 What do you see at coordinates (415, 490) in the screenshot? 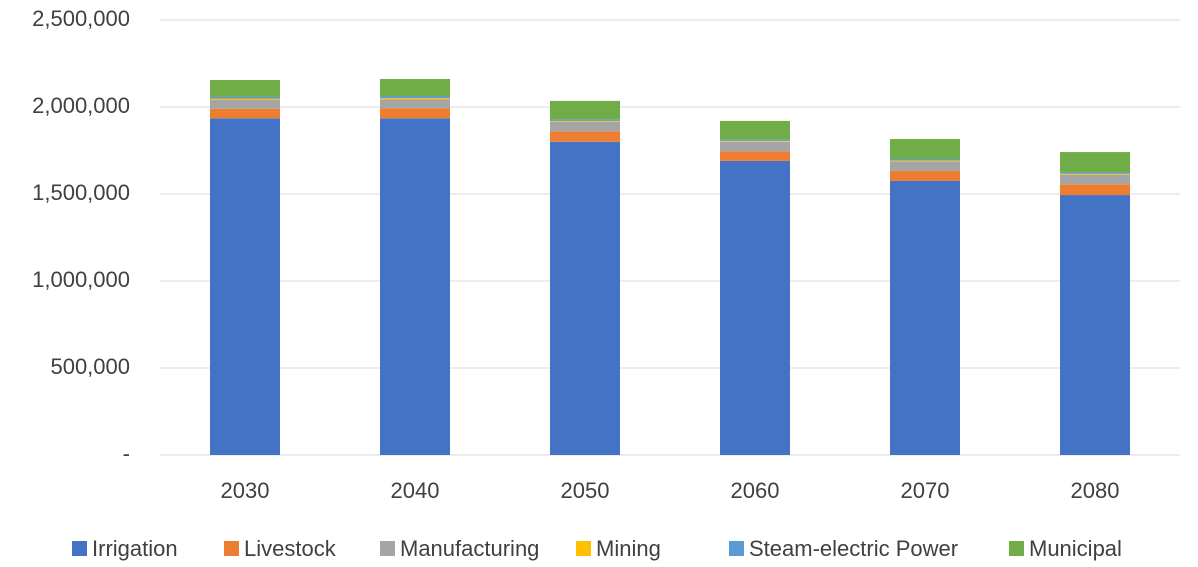
I see `x-tick-label: 2040` at bounding box center [415, 490].